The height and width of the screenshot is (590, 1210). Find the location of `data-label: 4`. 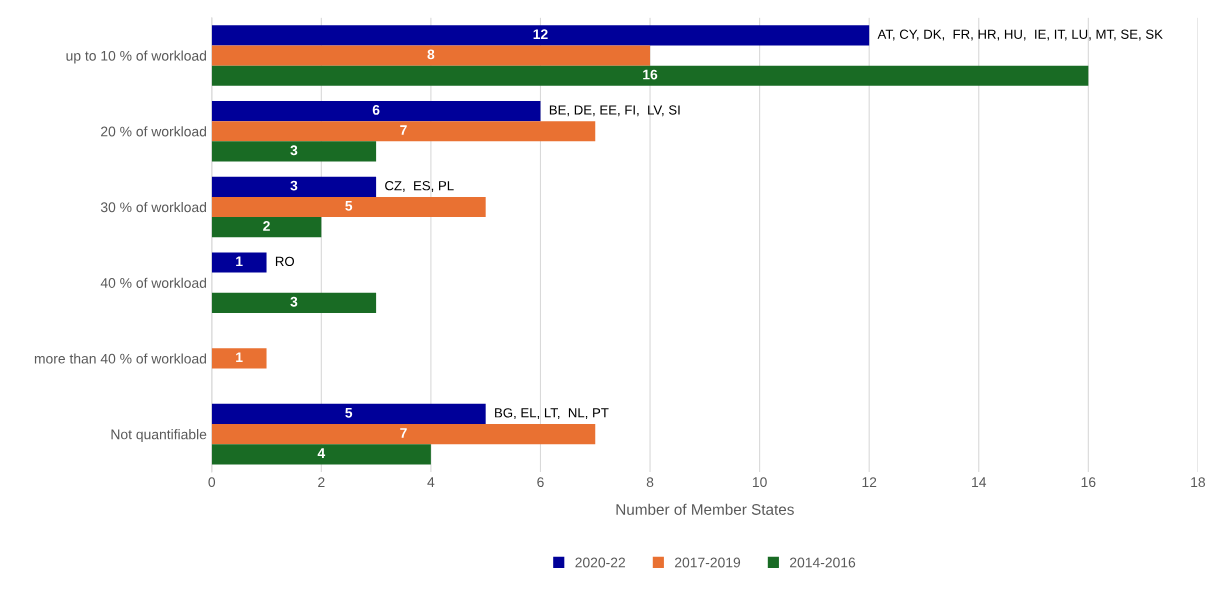

data-label: 4 is located at coordinates (321, 453).